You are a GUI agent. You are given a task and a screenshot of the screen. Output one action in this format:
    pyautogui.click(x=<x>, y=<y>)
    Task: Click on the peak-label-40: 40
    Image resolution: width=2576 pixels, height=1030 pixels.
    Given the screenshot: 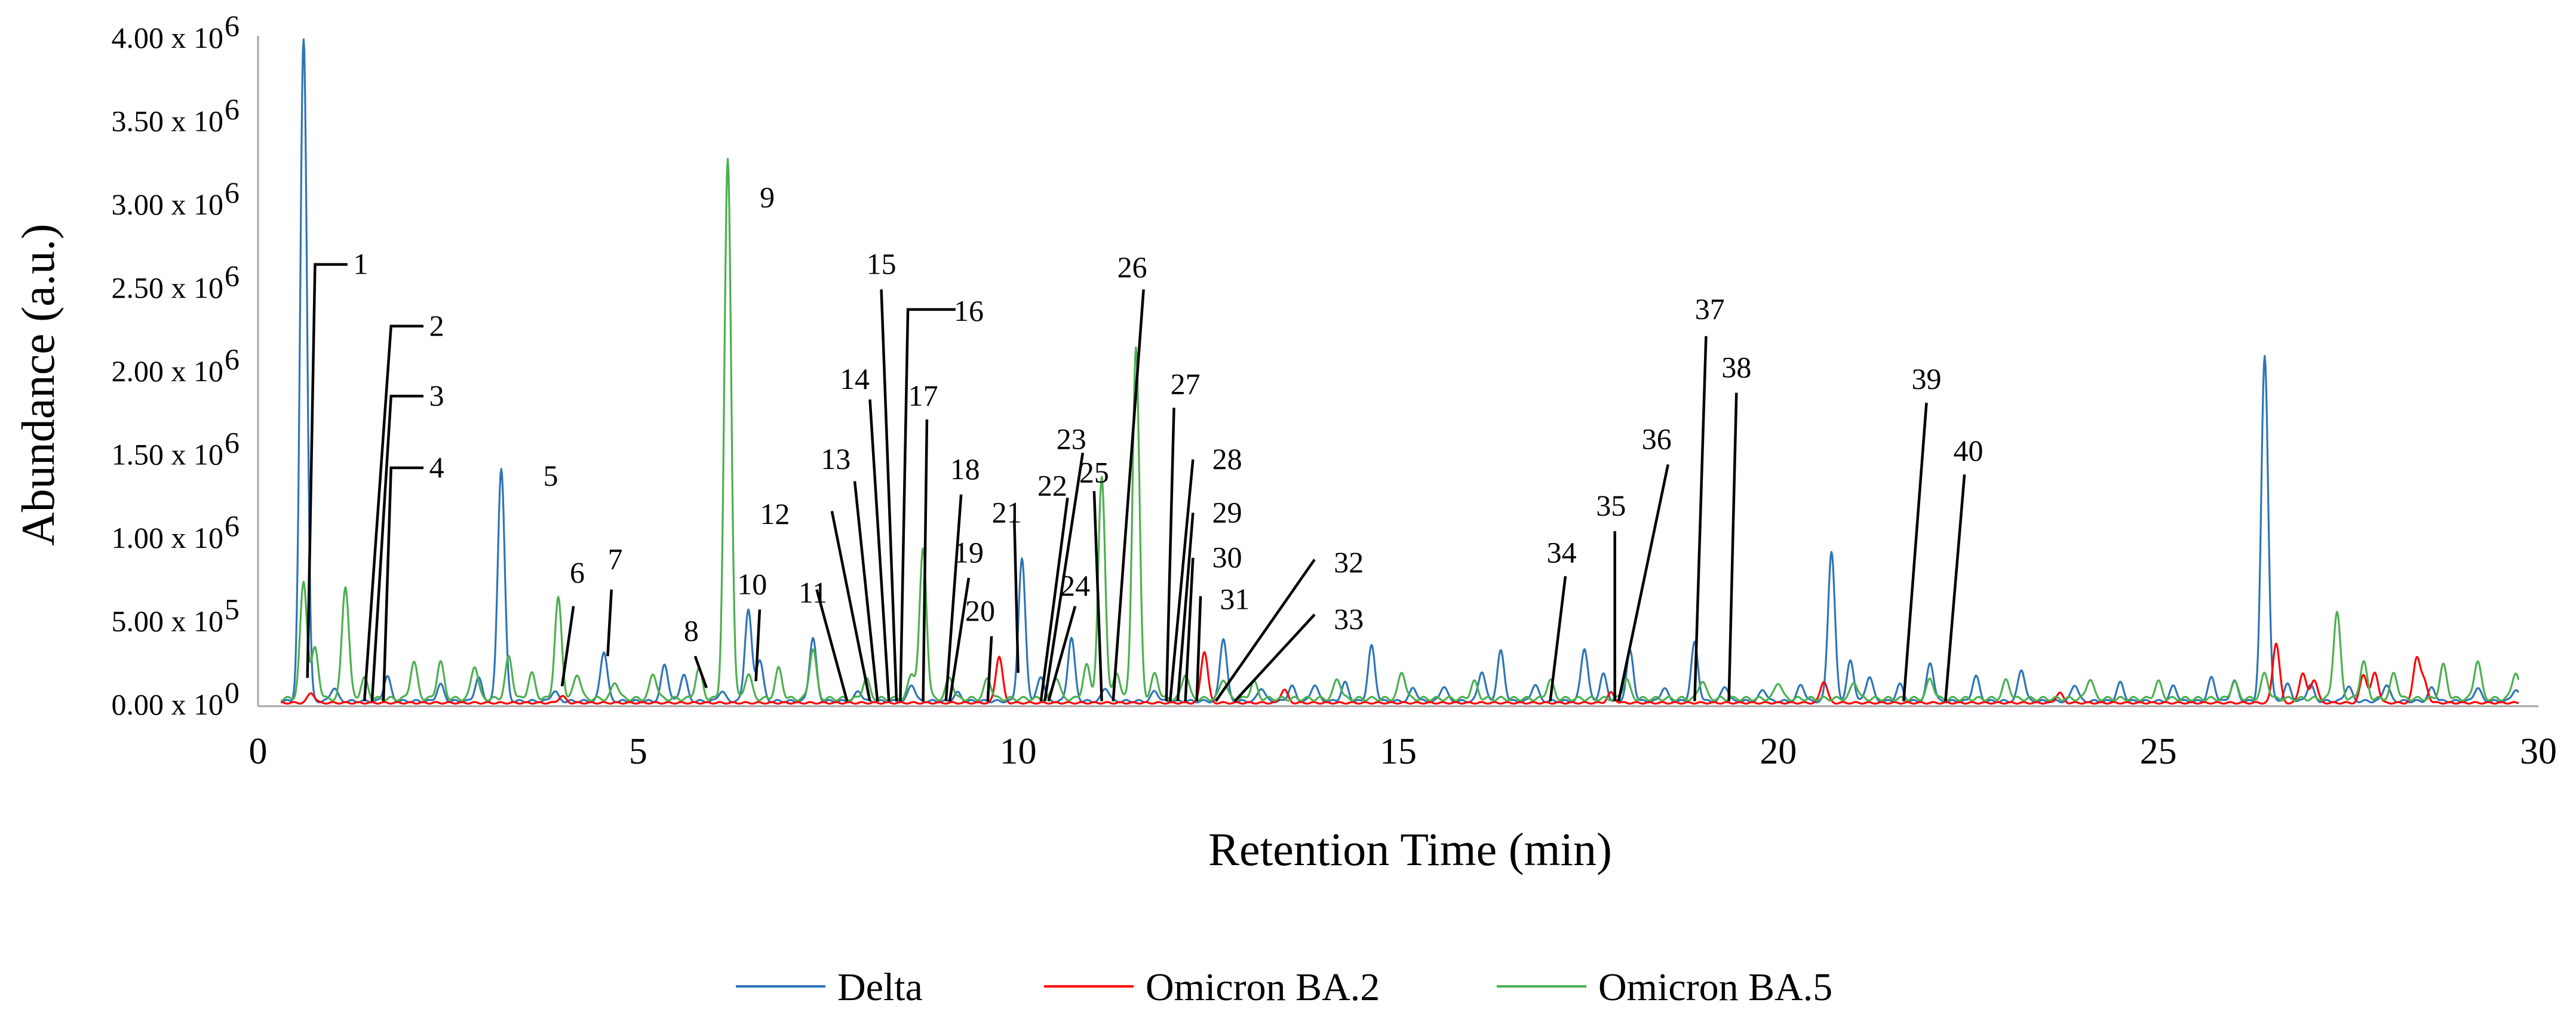 What is the action you would take?
    pyautogui.click(x=1969, y=451)
    